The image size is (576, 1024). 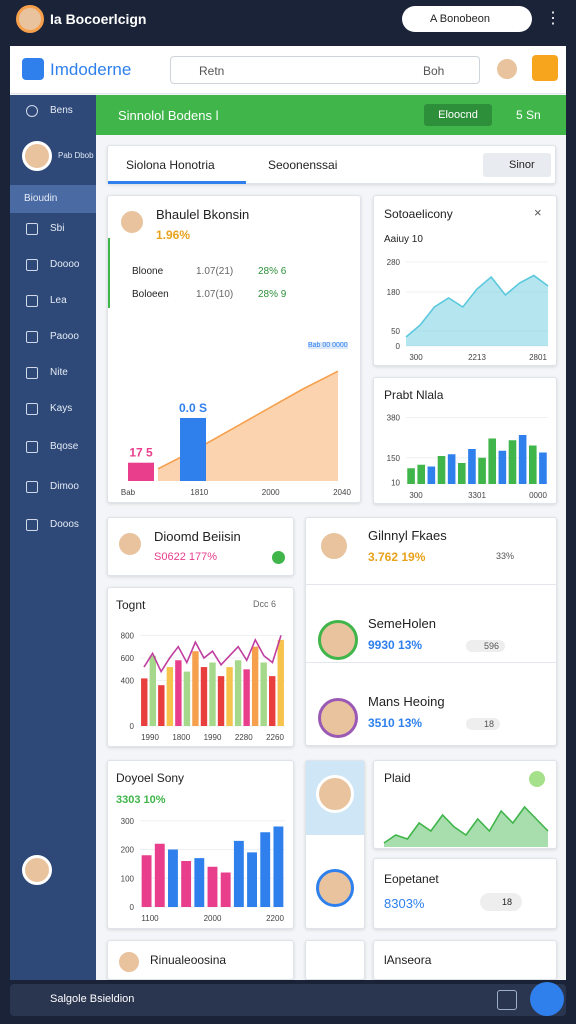 I want to click on nav-item: Bqose, so click(x=64, y=446).